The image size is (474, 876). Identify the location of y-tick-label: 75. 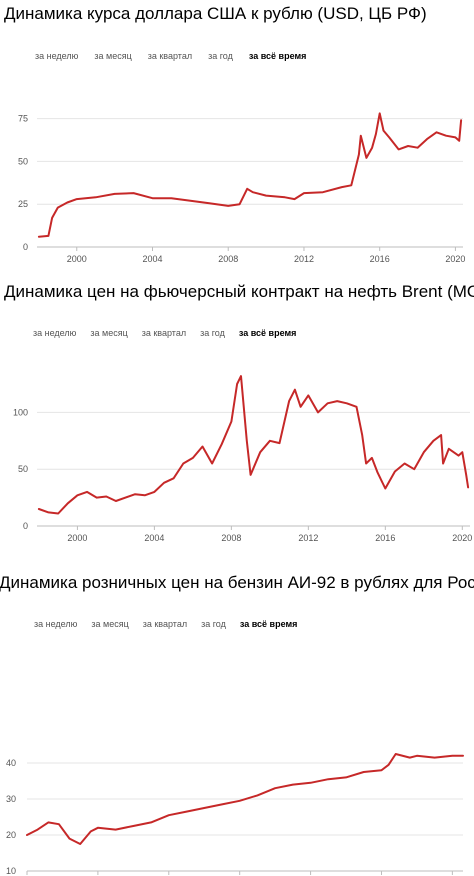
(23, 119).